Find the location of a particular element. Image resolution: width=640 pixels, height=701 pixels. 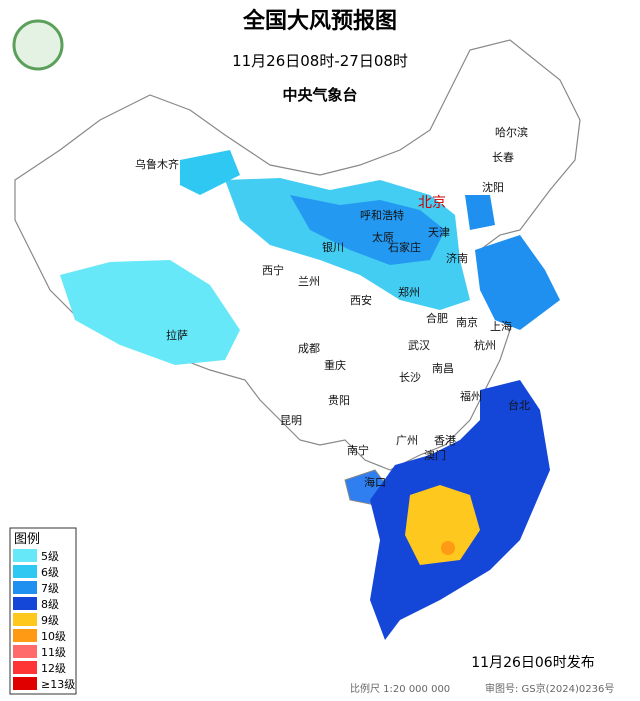

city-label: 福州 is located at coordinates (471, 396).